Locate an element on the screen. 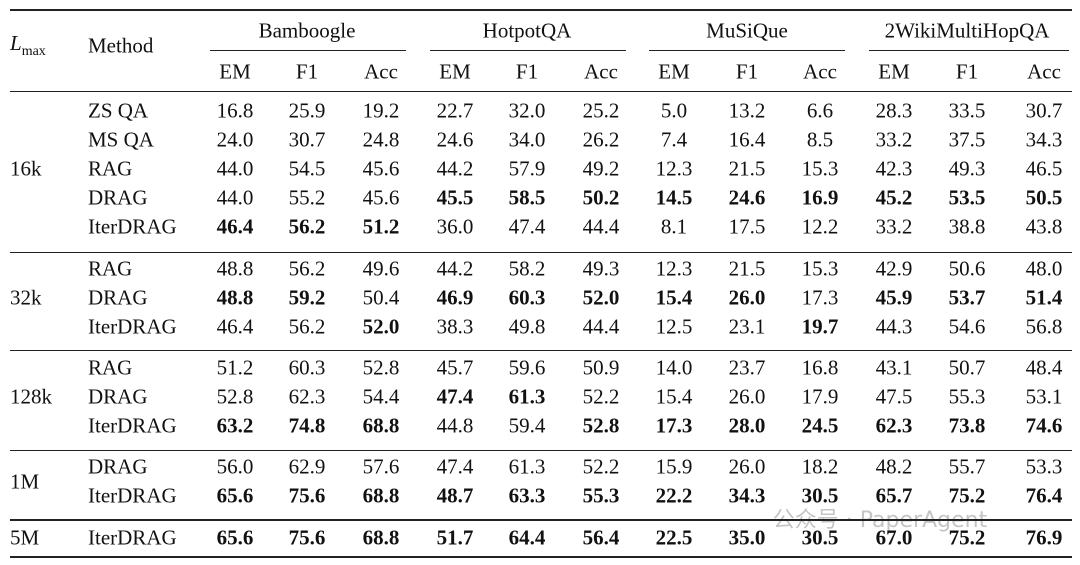 Image resolution: width=1080 pixels, height=565 pixels. dataset-header: MuSiQue is located at coordinates (747, 30).